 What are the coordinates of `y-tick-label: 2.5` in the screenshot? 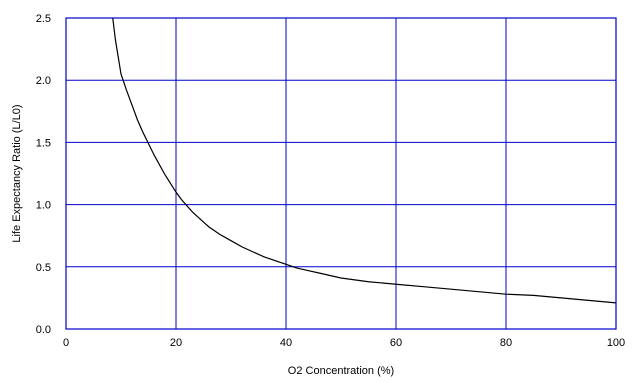 It's located at (43, 19).